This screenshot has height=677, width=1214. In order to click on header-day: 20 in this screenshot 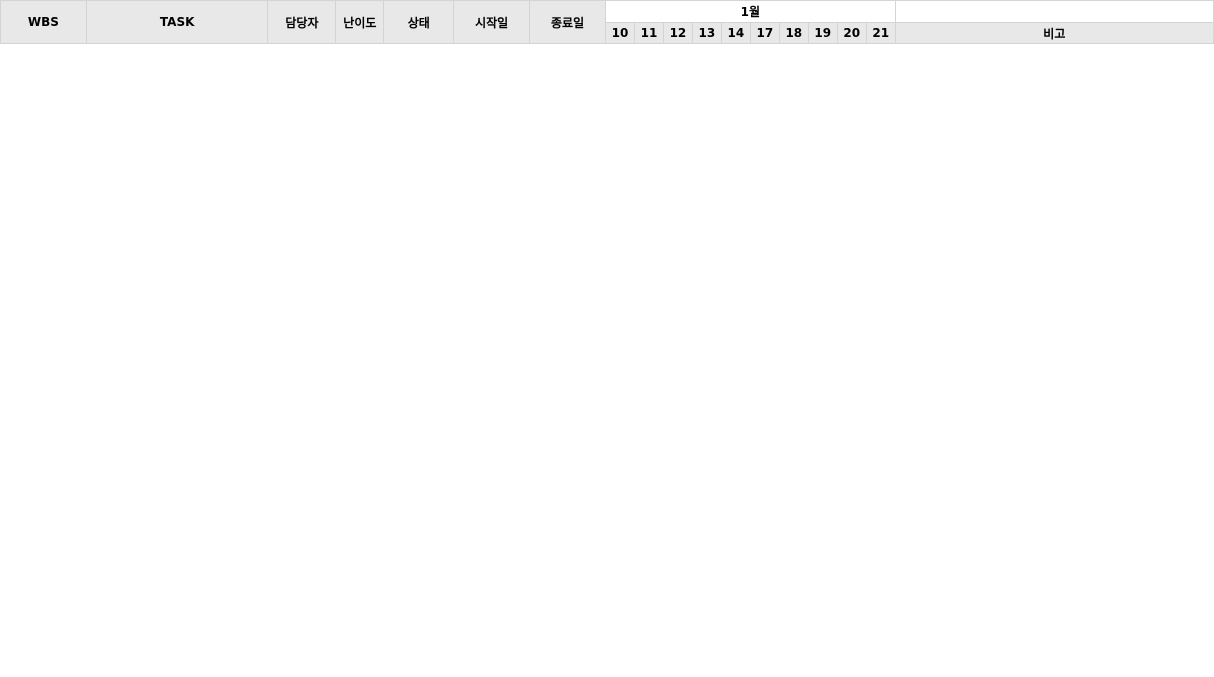, I will do `click(851, 33)`.